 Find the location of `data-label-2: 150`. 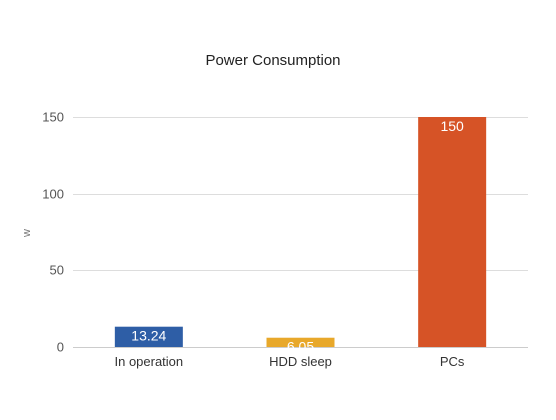

data-label-2: 150 is located at coordinates (452, 126).